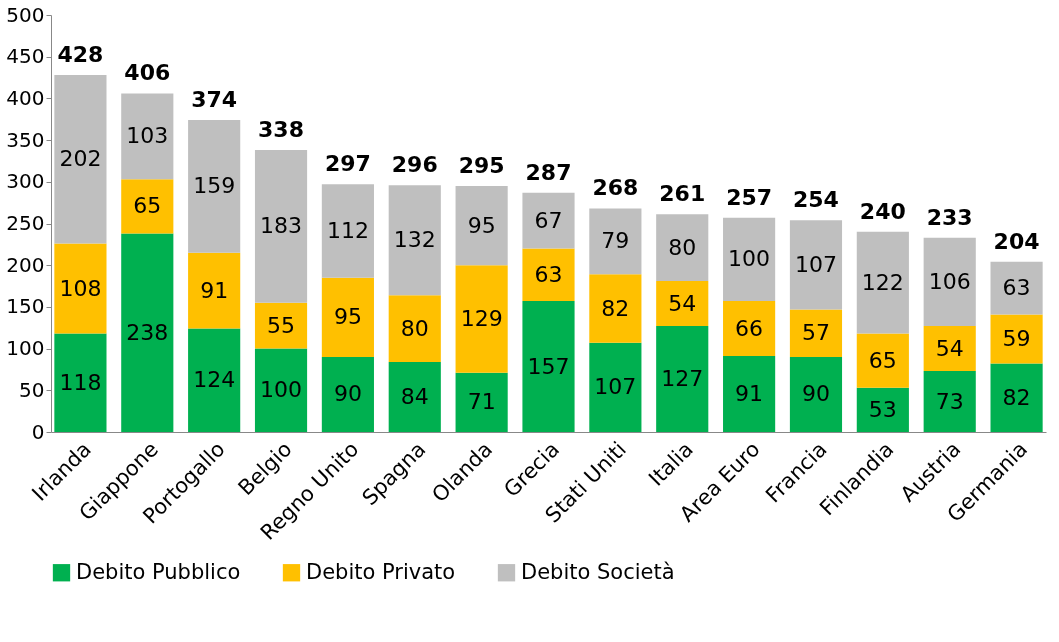 Image resolution: width=1059 pixels, height=642 pixels. What do you see at coordinates (25, 181) in the screenshot?
I see `y-tick-label: 300` at bounding box center [25, 181].